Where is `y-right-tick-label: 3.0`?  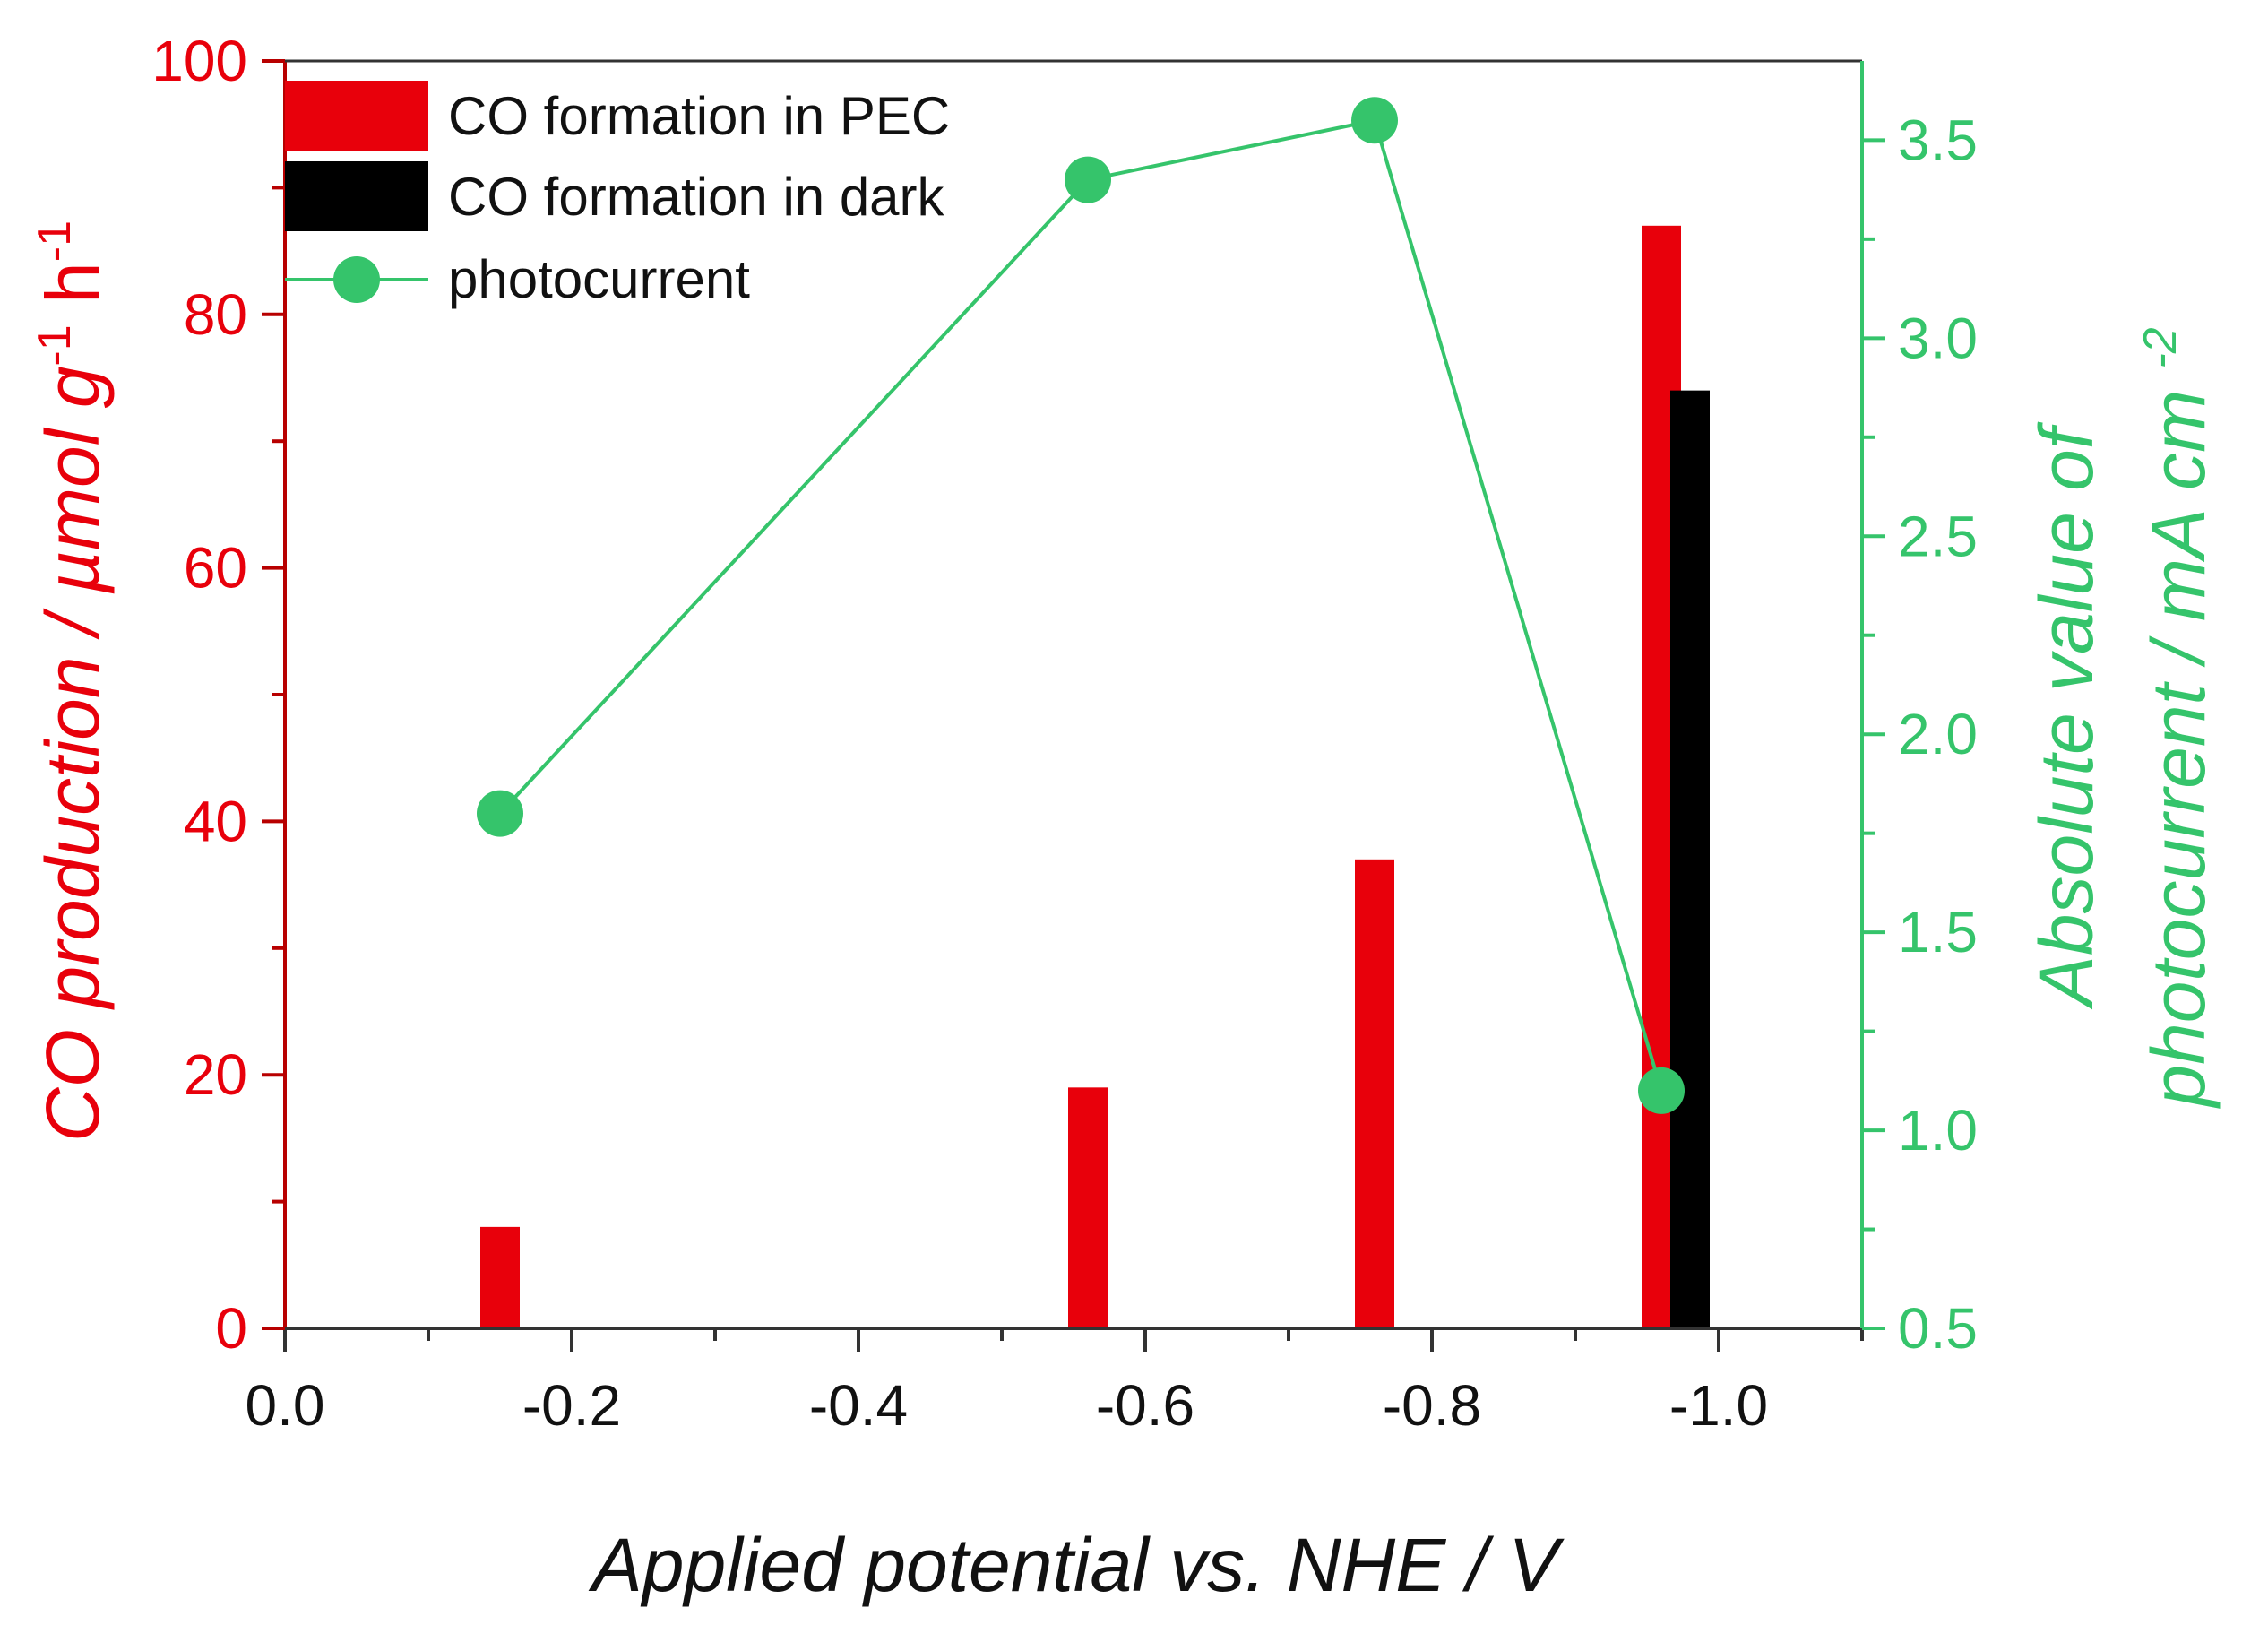
y-right-tick-label: 3.0 is located at coordinates (1938, 338).